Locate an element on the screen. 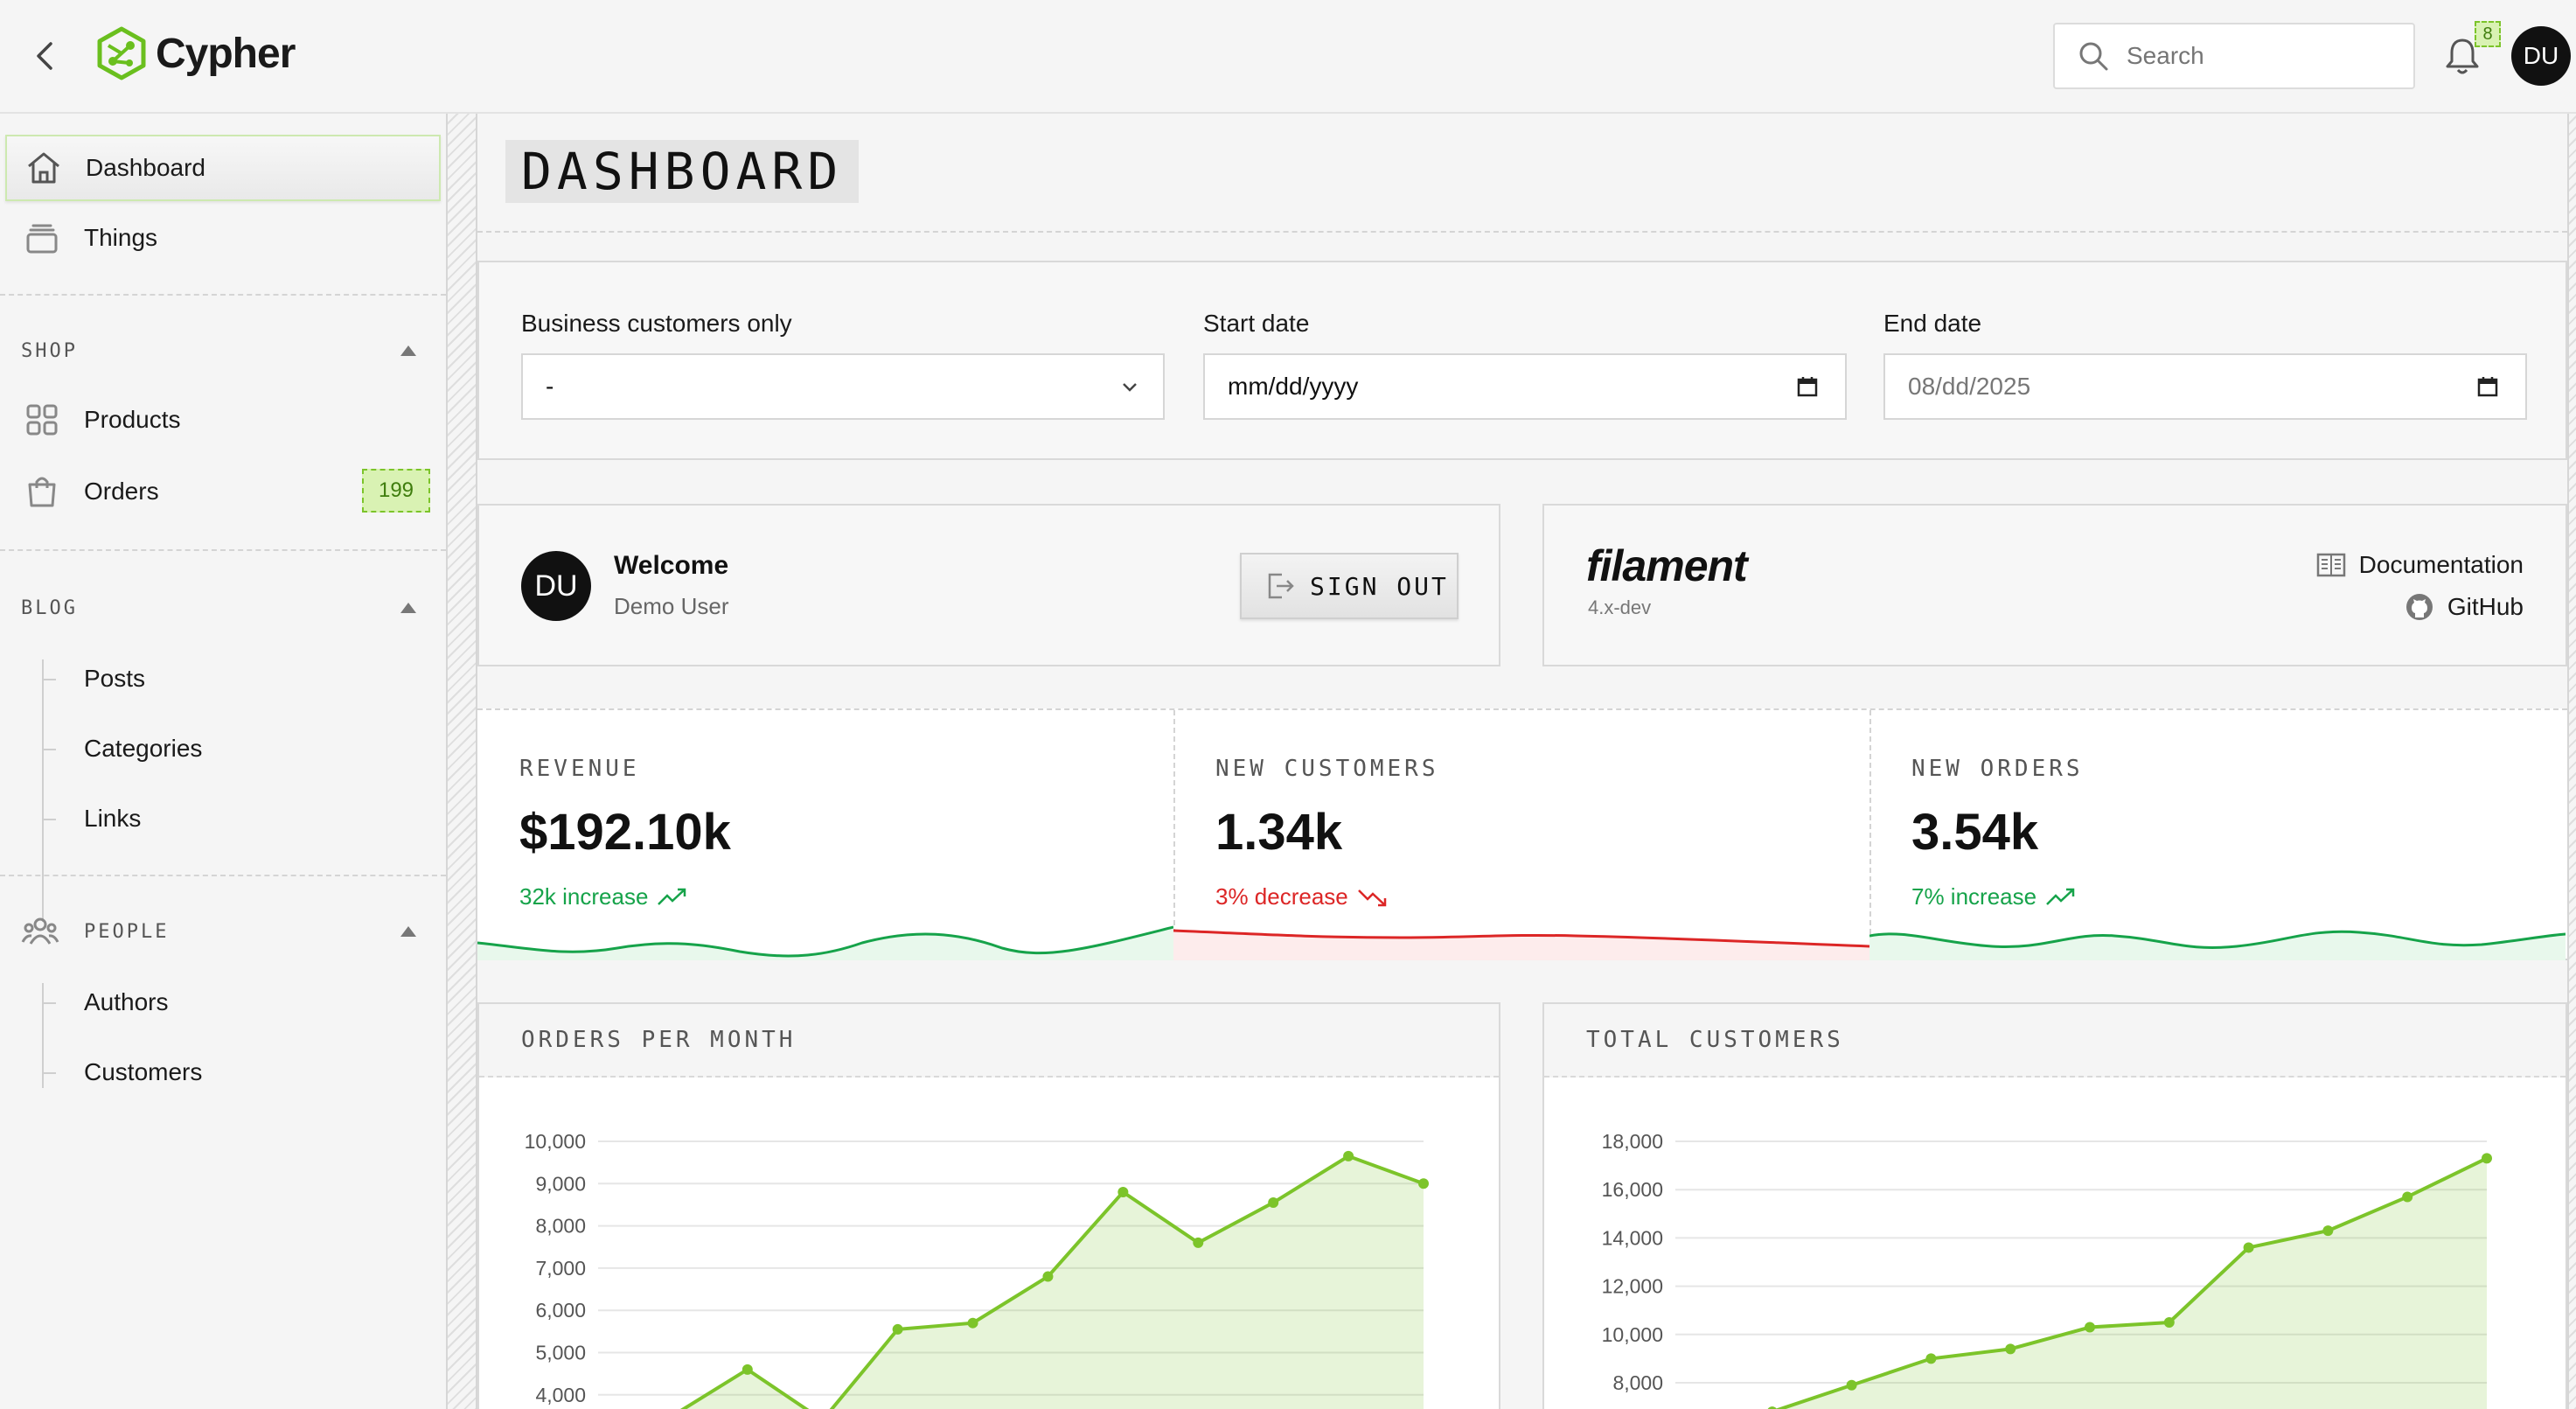 The image size is (2576, 1409). stat-description: 32k increase is located at coordinates (603, 896).